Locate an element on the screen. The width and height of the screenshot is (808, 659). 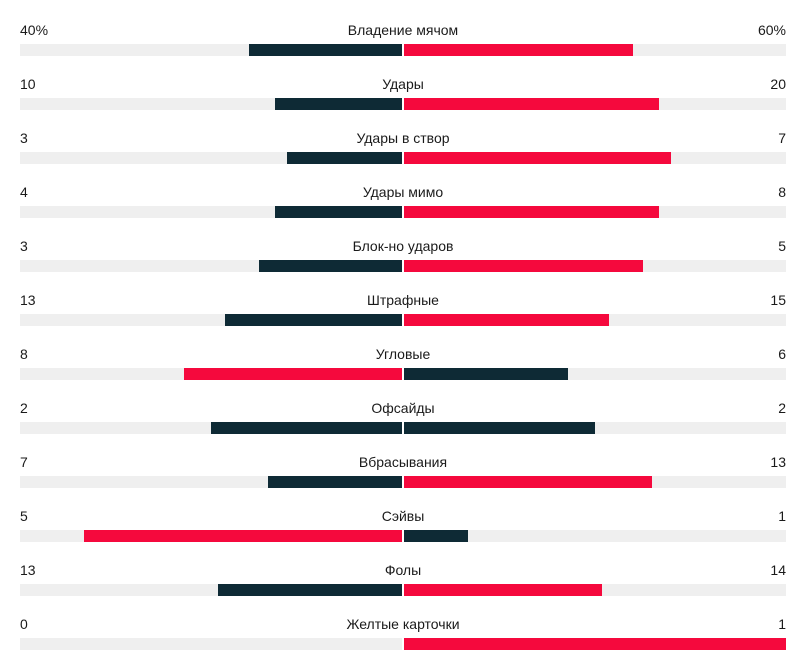
home-value: 7 is located at coordinates (24, 462).